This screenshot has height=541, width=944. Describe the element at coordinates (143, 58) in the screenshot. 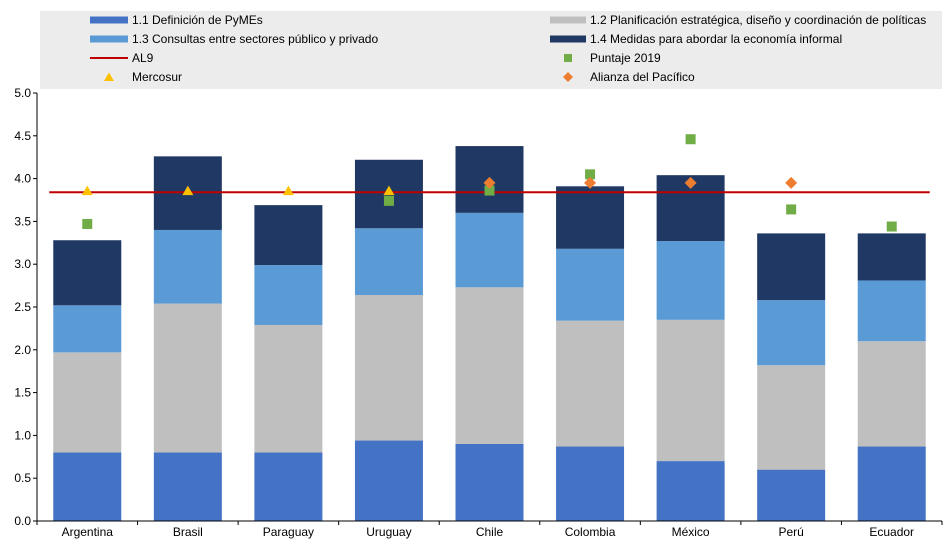

I see `legend-label-al9: AL9` at that location.